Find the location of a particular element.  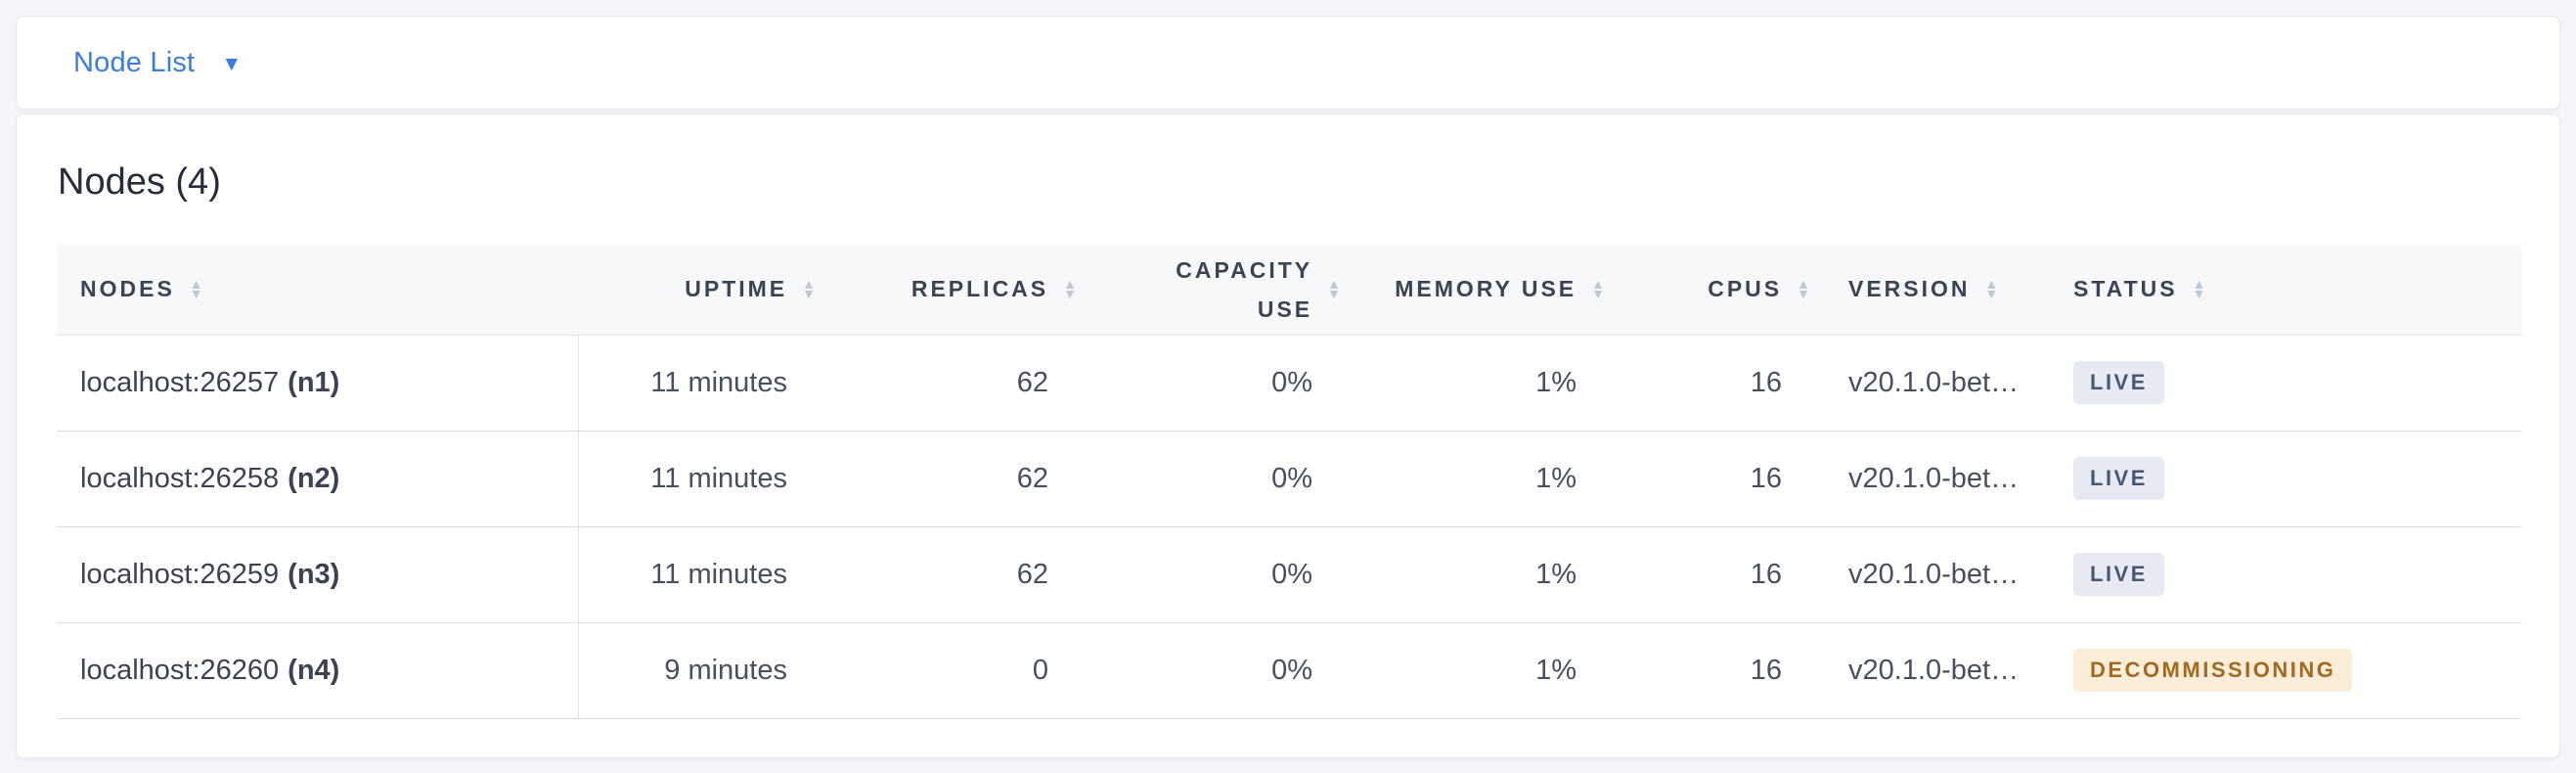

column-label: NODES is located at coordinates (127, 289).